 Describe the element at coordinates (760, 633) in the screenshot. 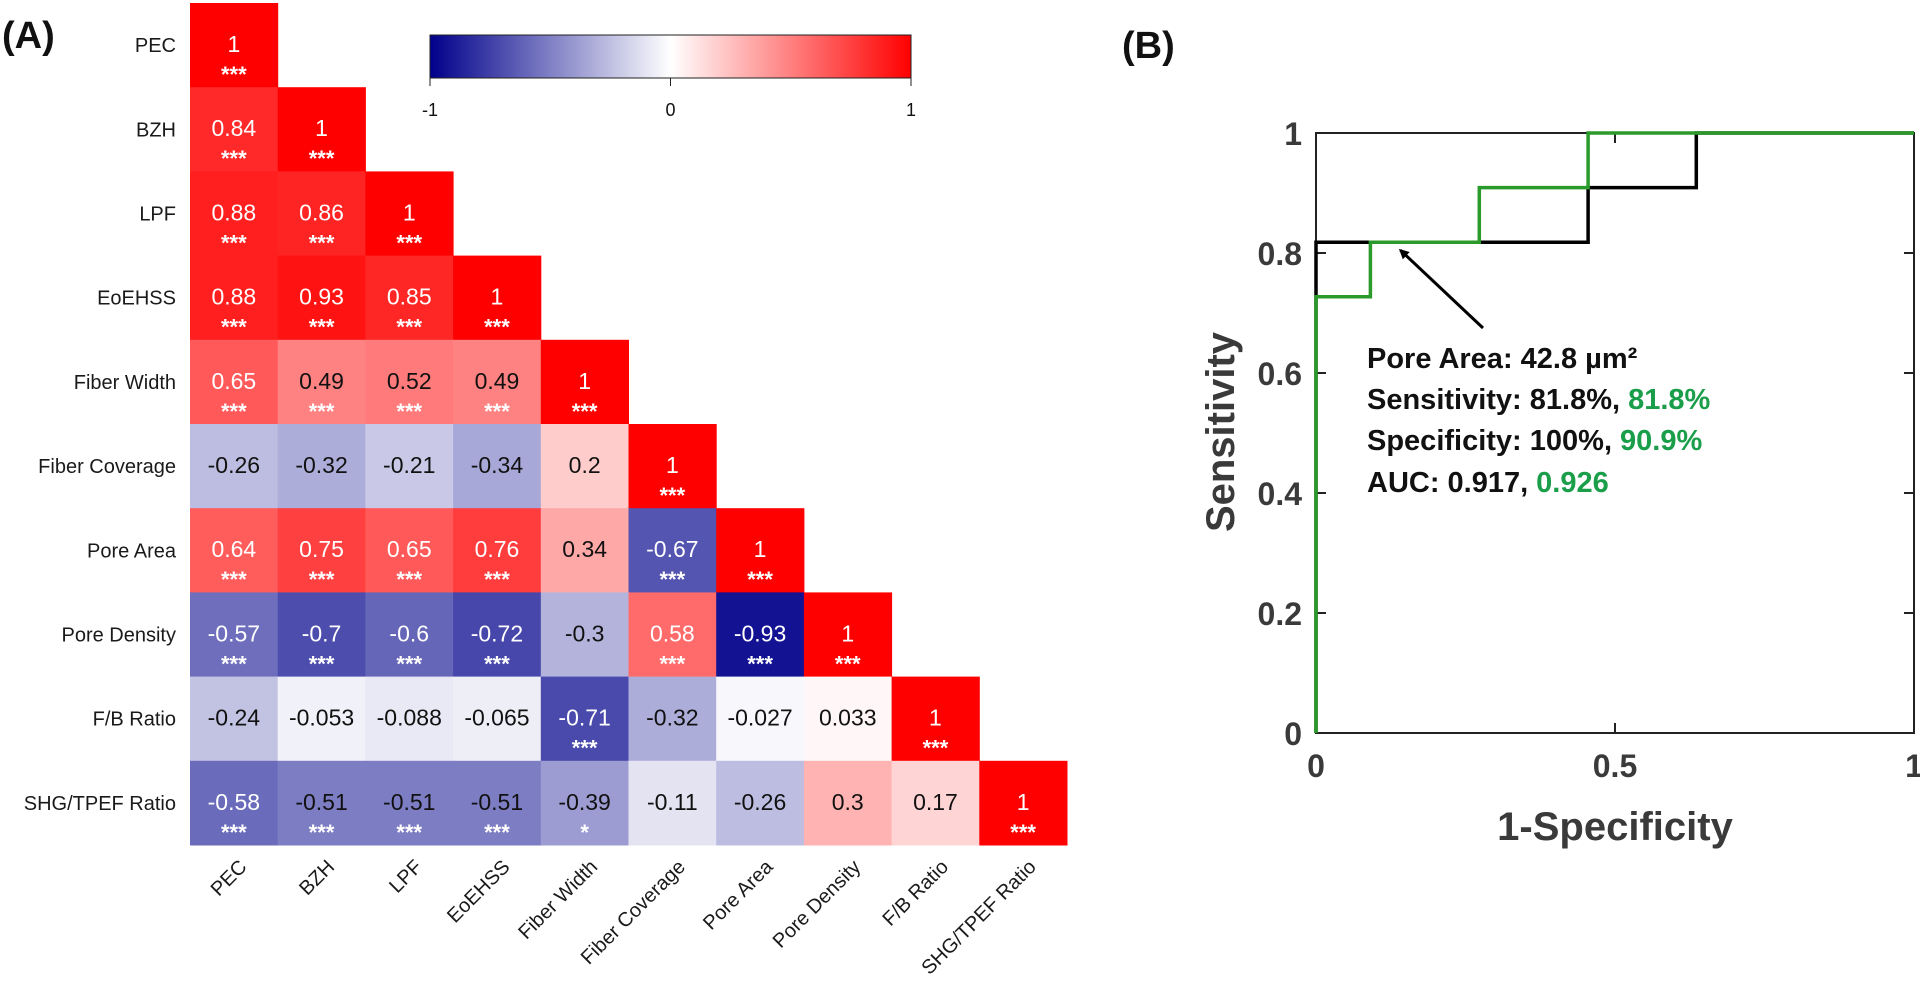

I see `heatmap-cell-value: -0.93` at that location.